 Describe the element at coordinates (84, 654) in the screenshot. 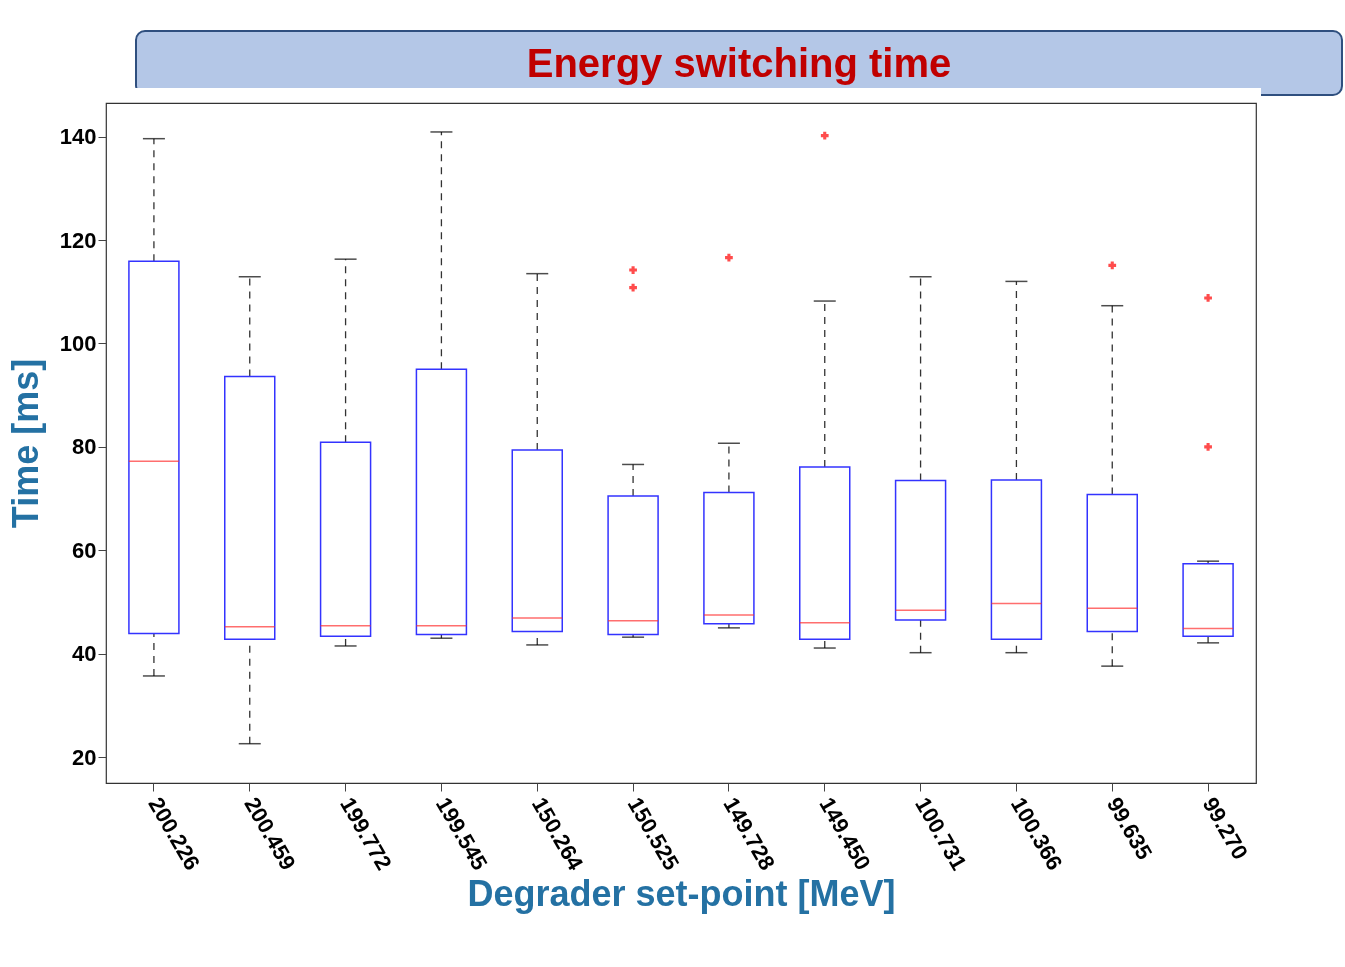

I see `y-tick-label: 40` at that location.